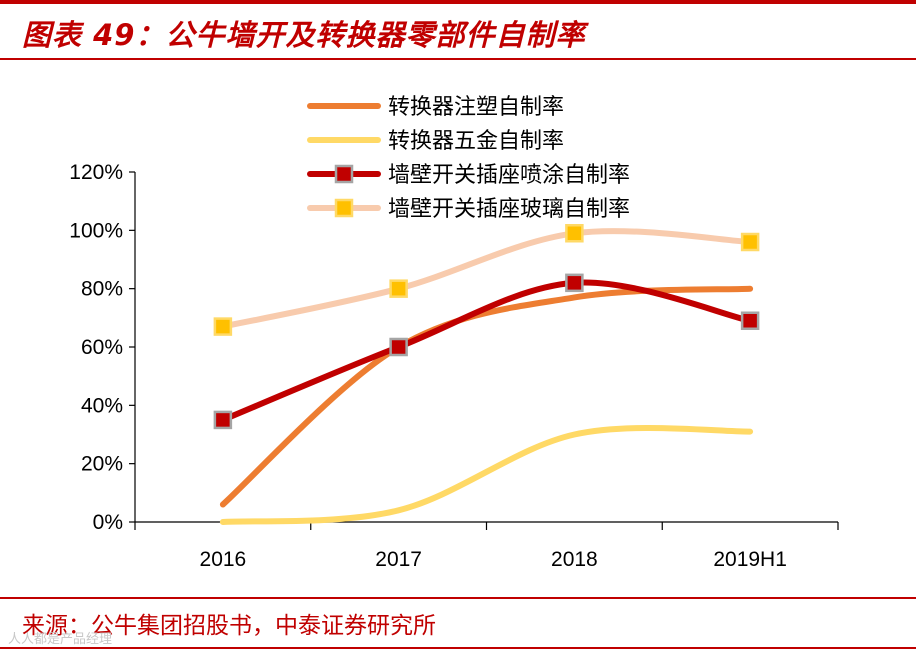 The width and height of the screenshot is (916, 652). I want to click on title-rule, so click(458, 59).